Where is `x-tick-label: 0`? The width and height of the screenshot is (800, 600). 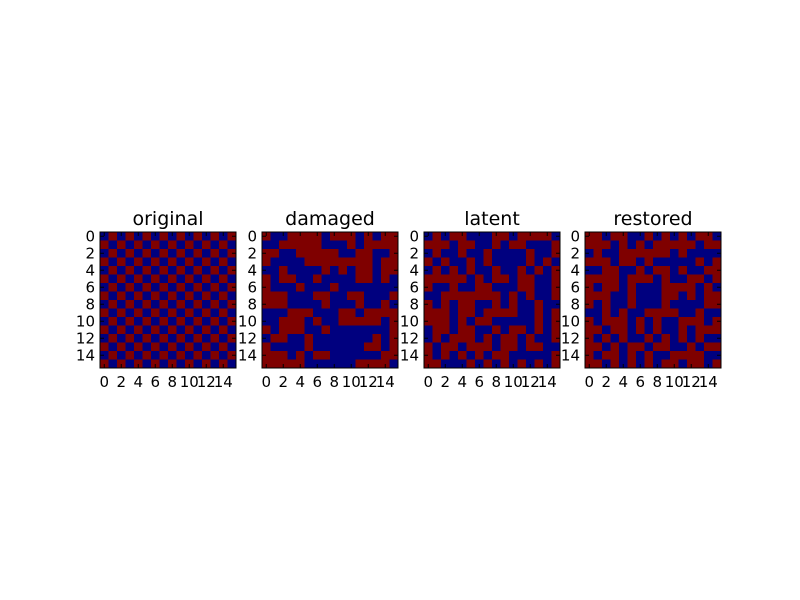
x-tick-label: 0 is located at coordinates (266, 382).